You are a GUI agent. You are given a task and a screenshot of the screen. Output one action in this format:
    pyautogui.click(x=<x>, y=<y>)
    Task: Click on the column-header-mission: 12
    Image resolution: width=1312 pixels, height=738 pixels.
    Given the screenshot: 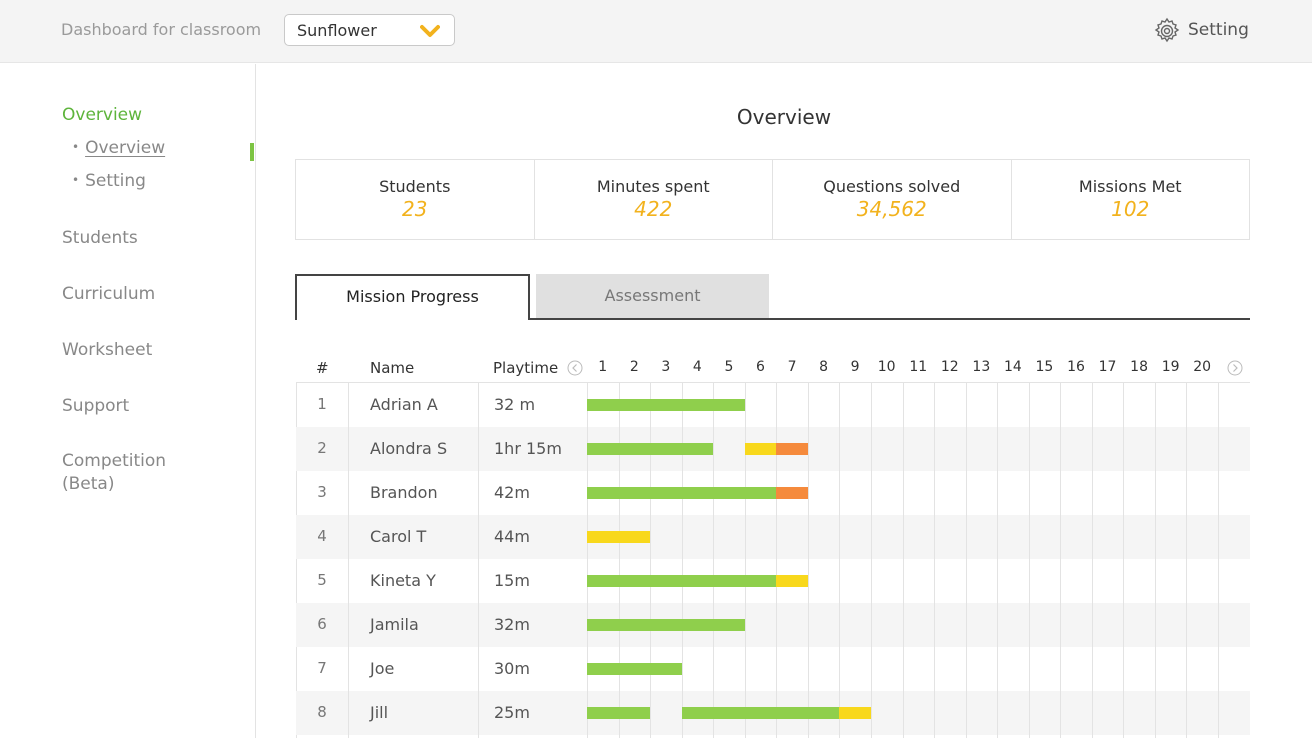 What is the action you would take?
    pyautogui.click(x=949, y=367)
    